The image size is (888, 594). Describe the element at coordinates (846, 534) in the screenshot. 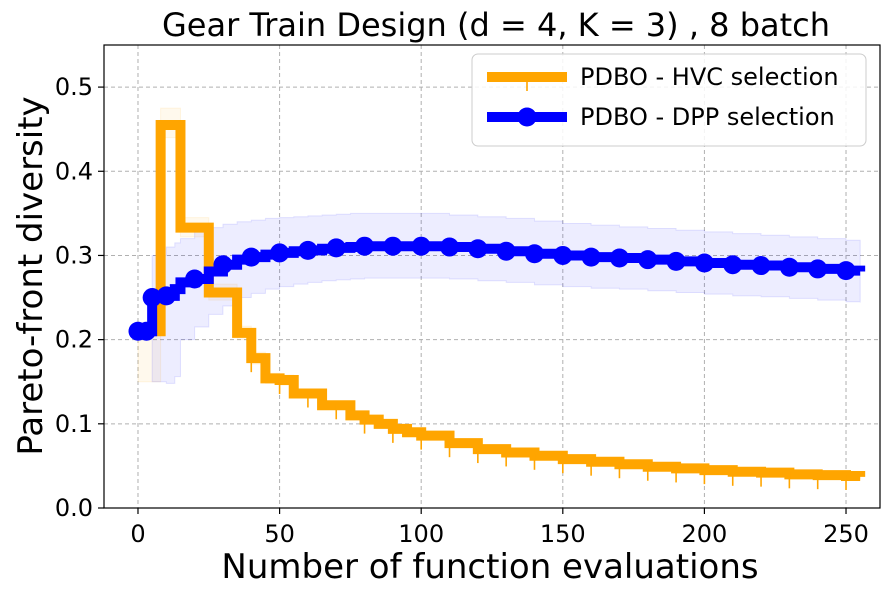

I see `x-tick-label: 250` at that location.